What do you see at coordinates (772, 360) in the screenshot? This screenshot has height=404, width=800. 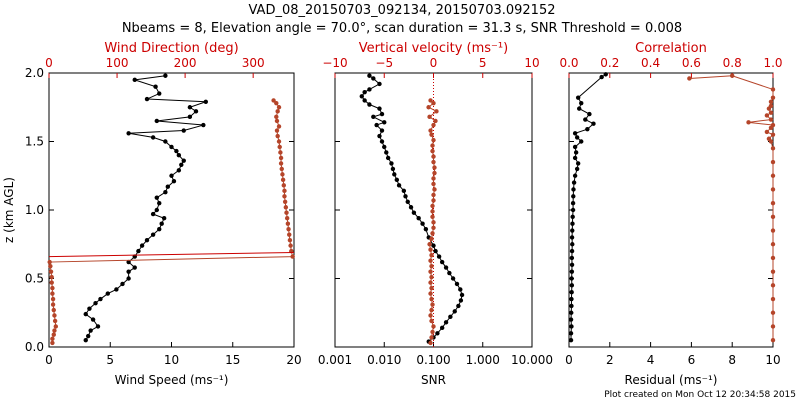 I see `bottom-tick-label: 10` at bounding box center [772, 360].